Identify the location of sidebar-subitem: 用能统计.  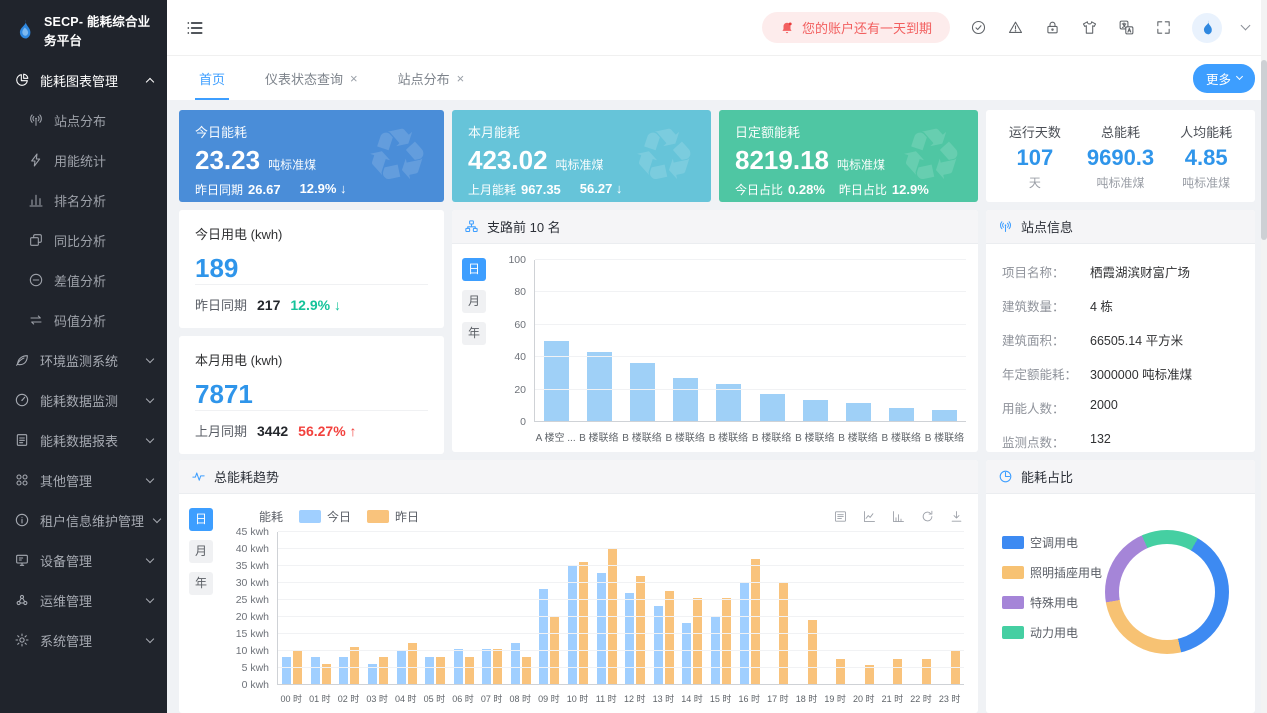
(83, 160).